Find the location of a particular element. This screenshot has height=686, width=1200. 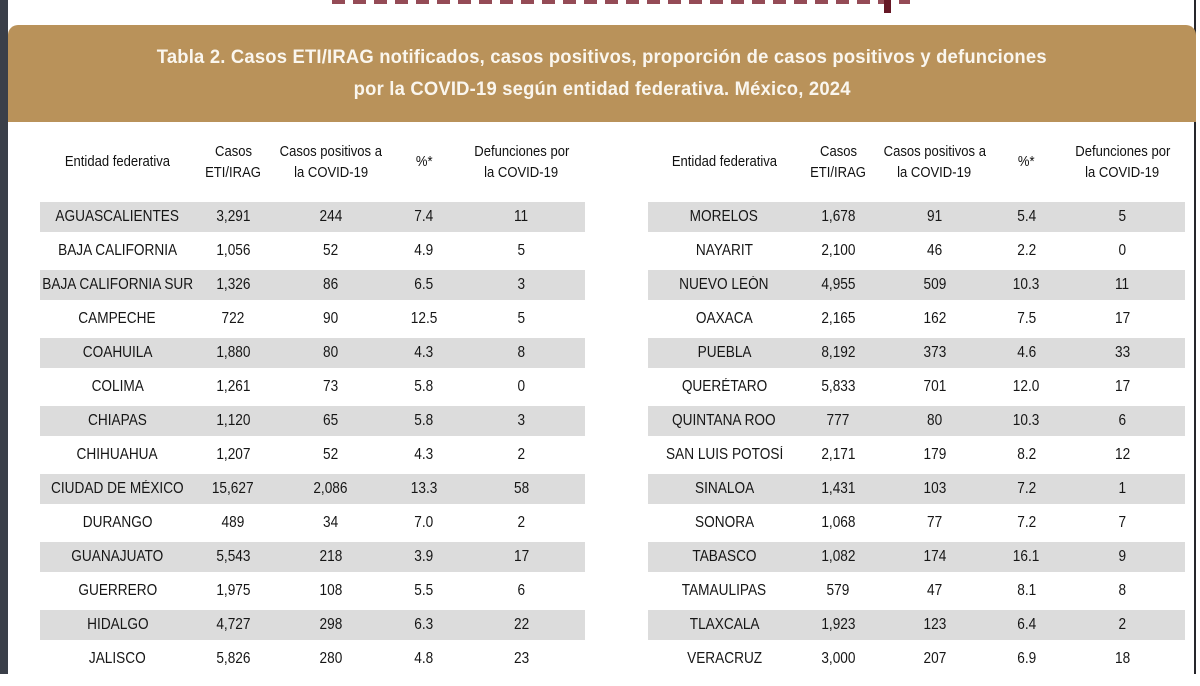

cell-text: DURANGO is located at coordinates (117, 522).